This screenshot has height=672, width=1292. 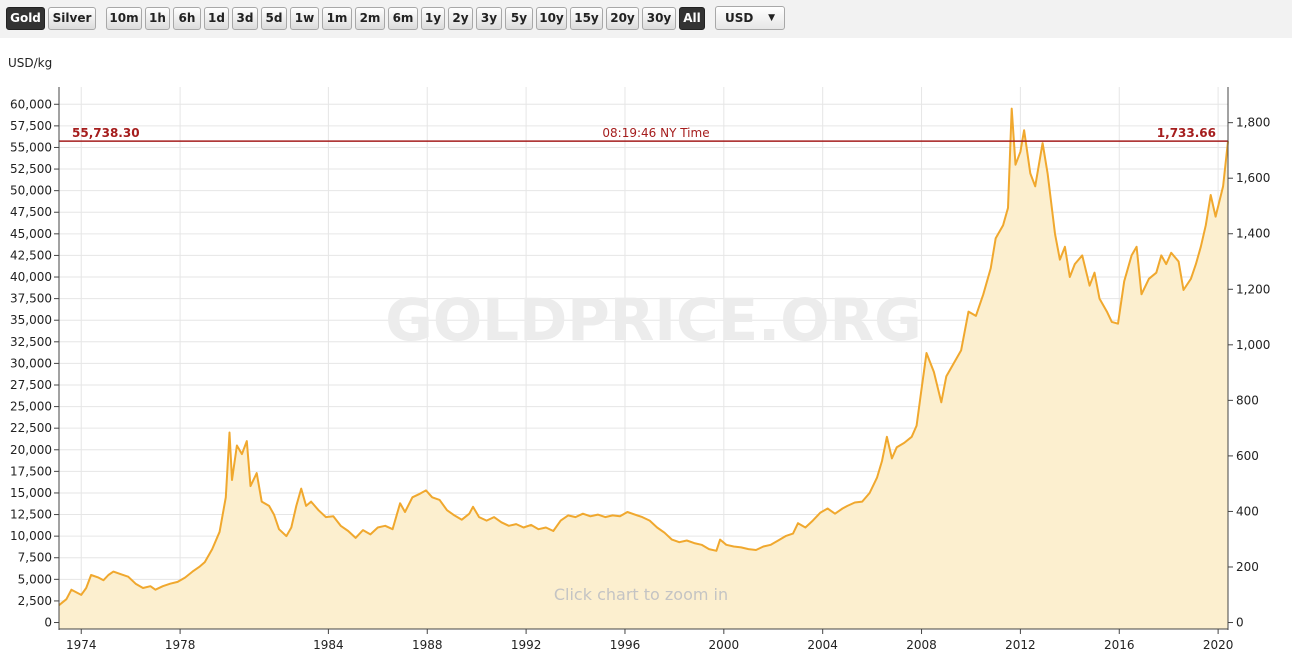 What do you see at coordinates (822, 645) in the screenshot?
I see `x-tick-label: 2004` at bounding box center [822, 645].